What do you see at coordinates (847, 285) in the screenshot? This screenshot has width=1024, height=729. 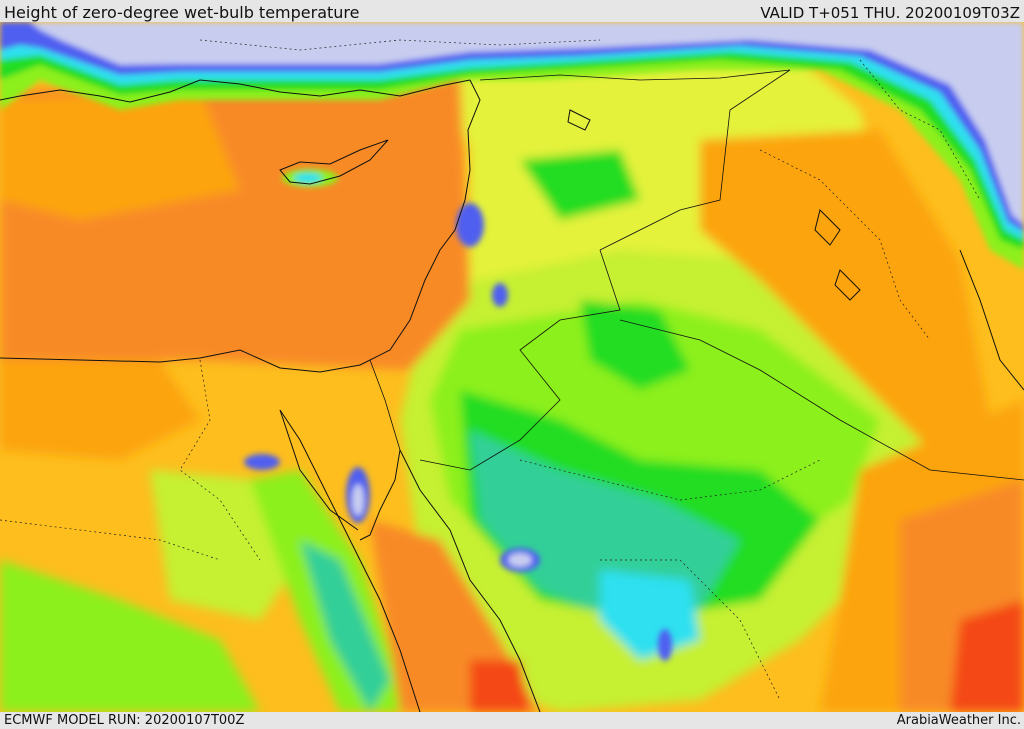 I see `lake-razazah` at bounding box center [847, 285].